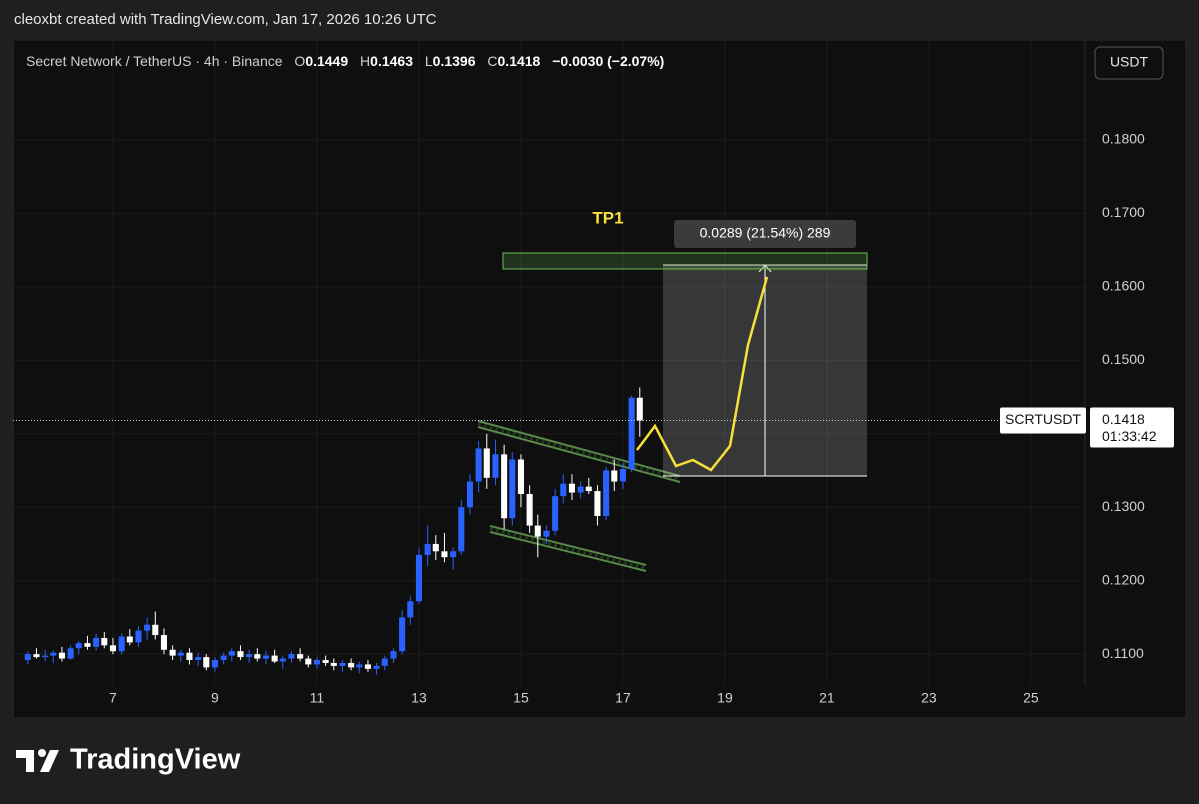 This screenshot has width=1199, height=804. I want to click on y-tick-label: 0.1600, so click(1123, 286).